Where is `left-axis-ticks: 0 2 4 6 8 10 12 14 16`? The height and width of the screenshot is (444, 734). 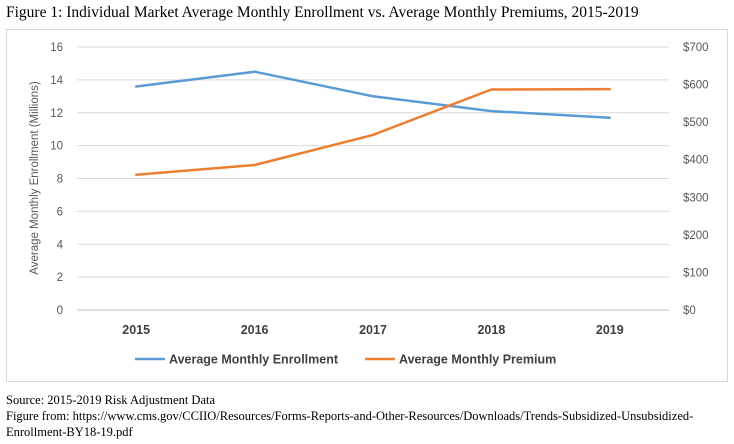 left-axis-ticks: 0 2 4 6 8 10 12 14 16 is located at coordinates (56, 179).